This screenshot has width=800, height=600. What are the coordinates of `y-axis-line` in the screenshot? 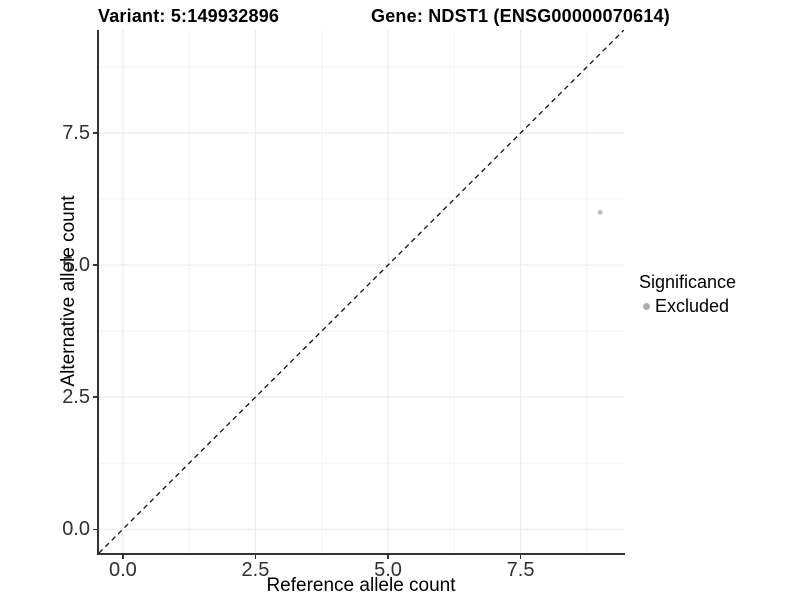 It's located at (98, 292).